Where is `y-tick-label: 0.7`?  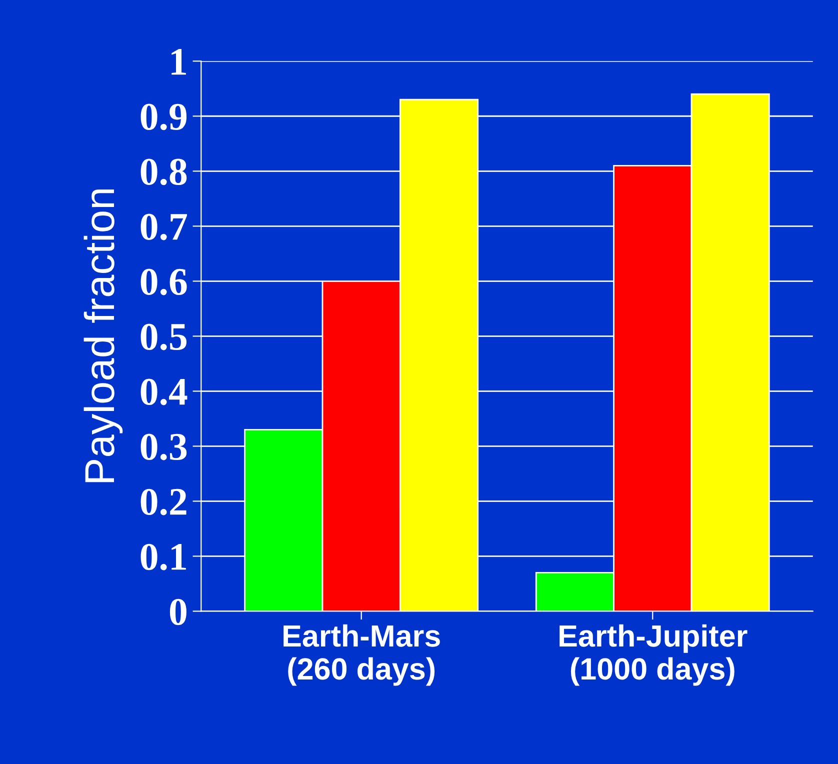
y-tick-label: 0.7 is located at coordinates (163, 227).